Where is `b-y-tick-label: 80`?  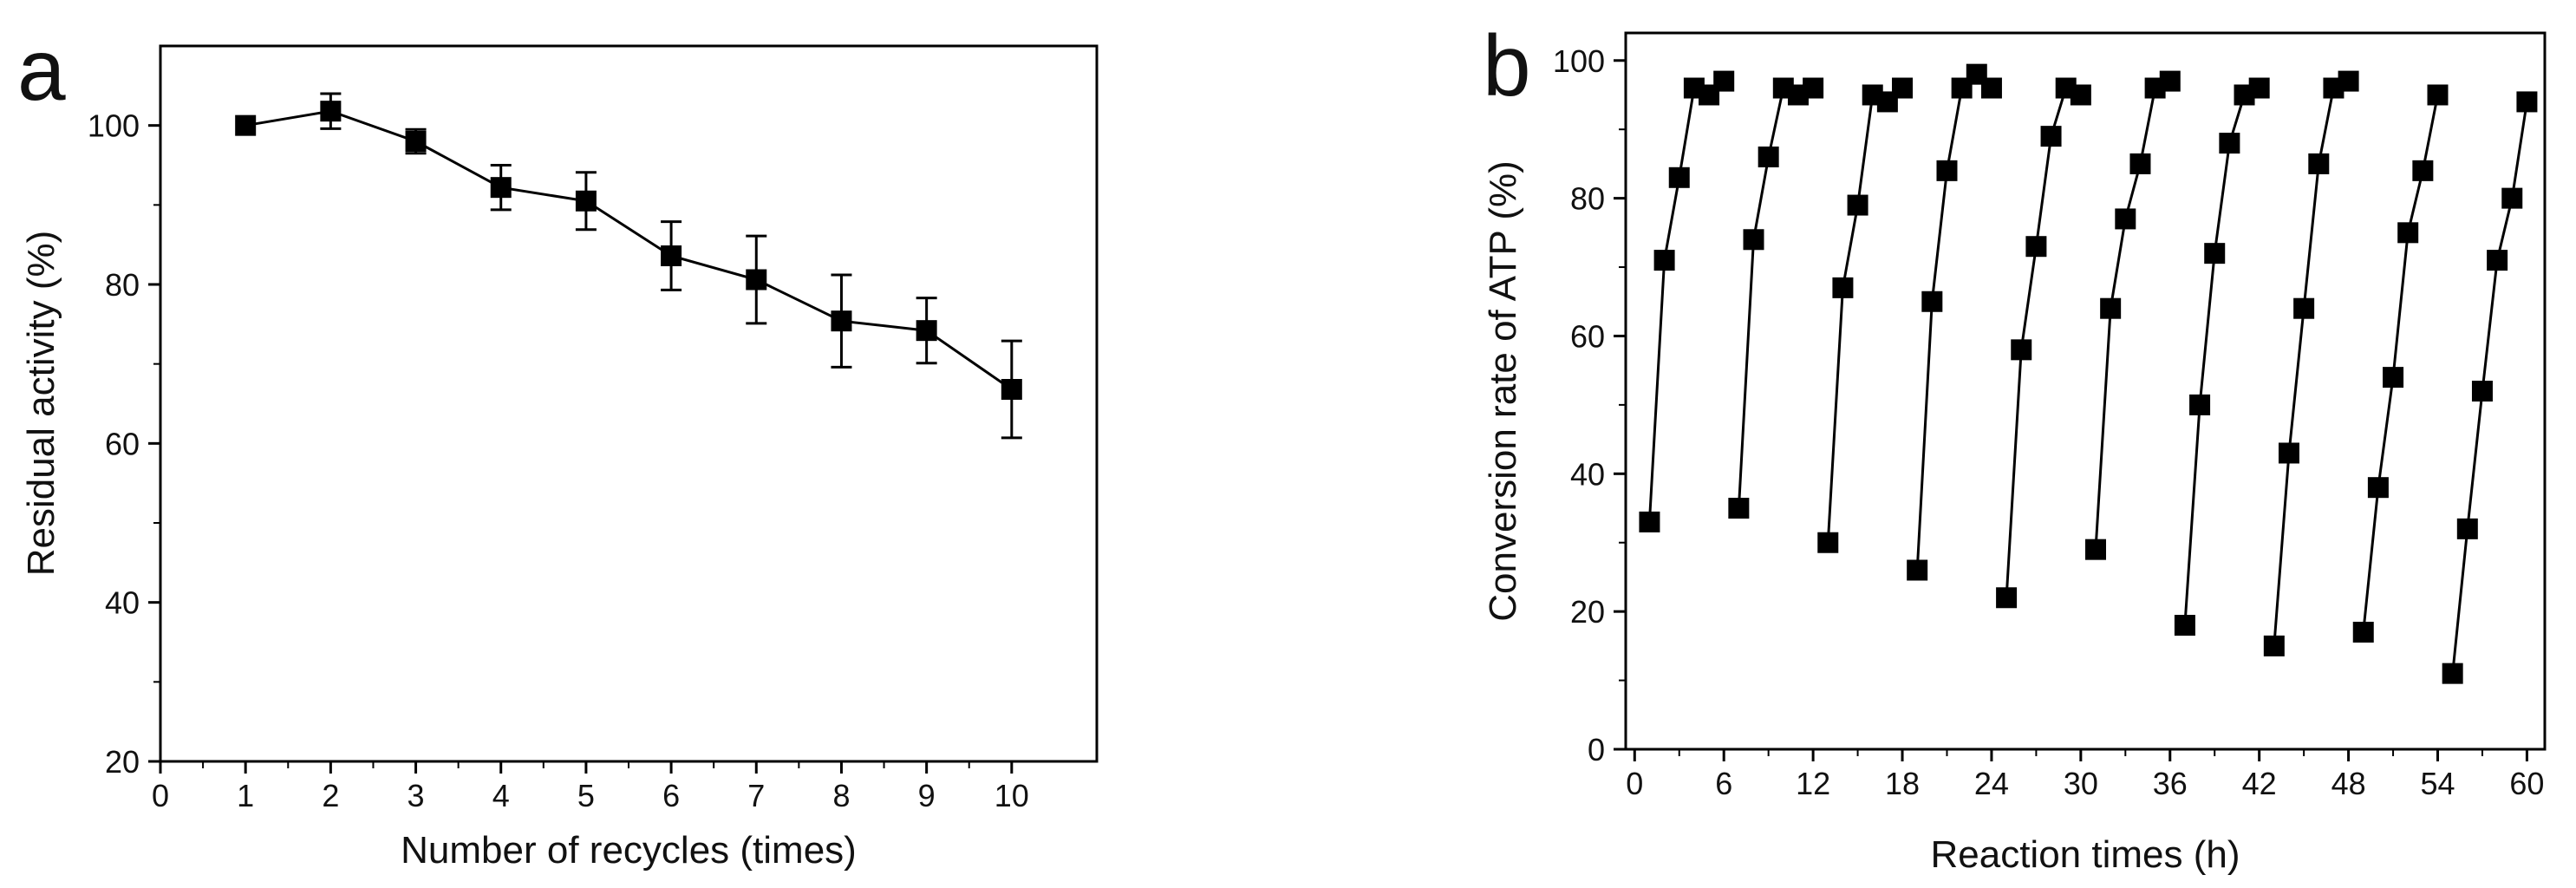 b-y-tick-label: 80 is located at coordinates (1588, 199).